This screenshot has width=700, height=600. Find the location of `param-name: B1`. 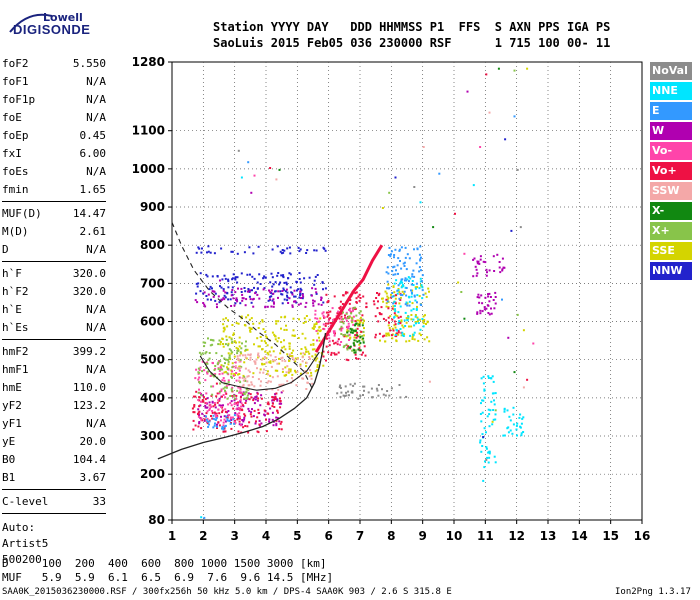

param-name: B1 is located at coordinates (9, 477).